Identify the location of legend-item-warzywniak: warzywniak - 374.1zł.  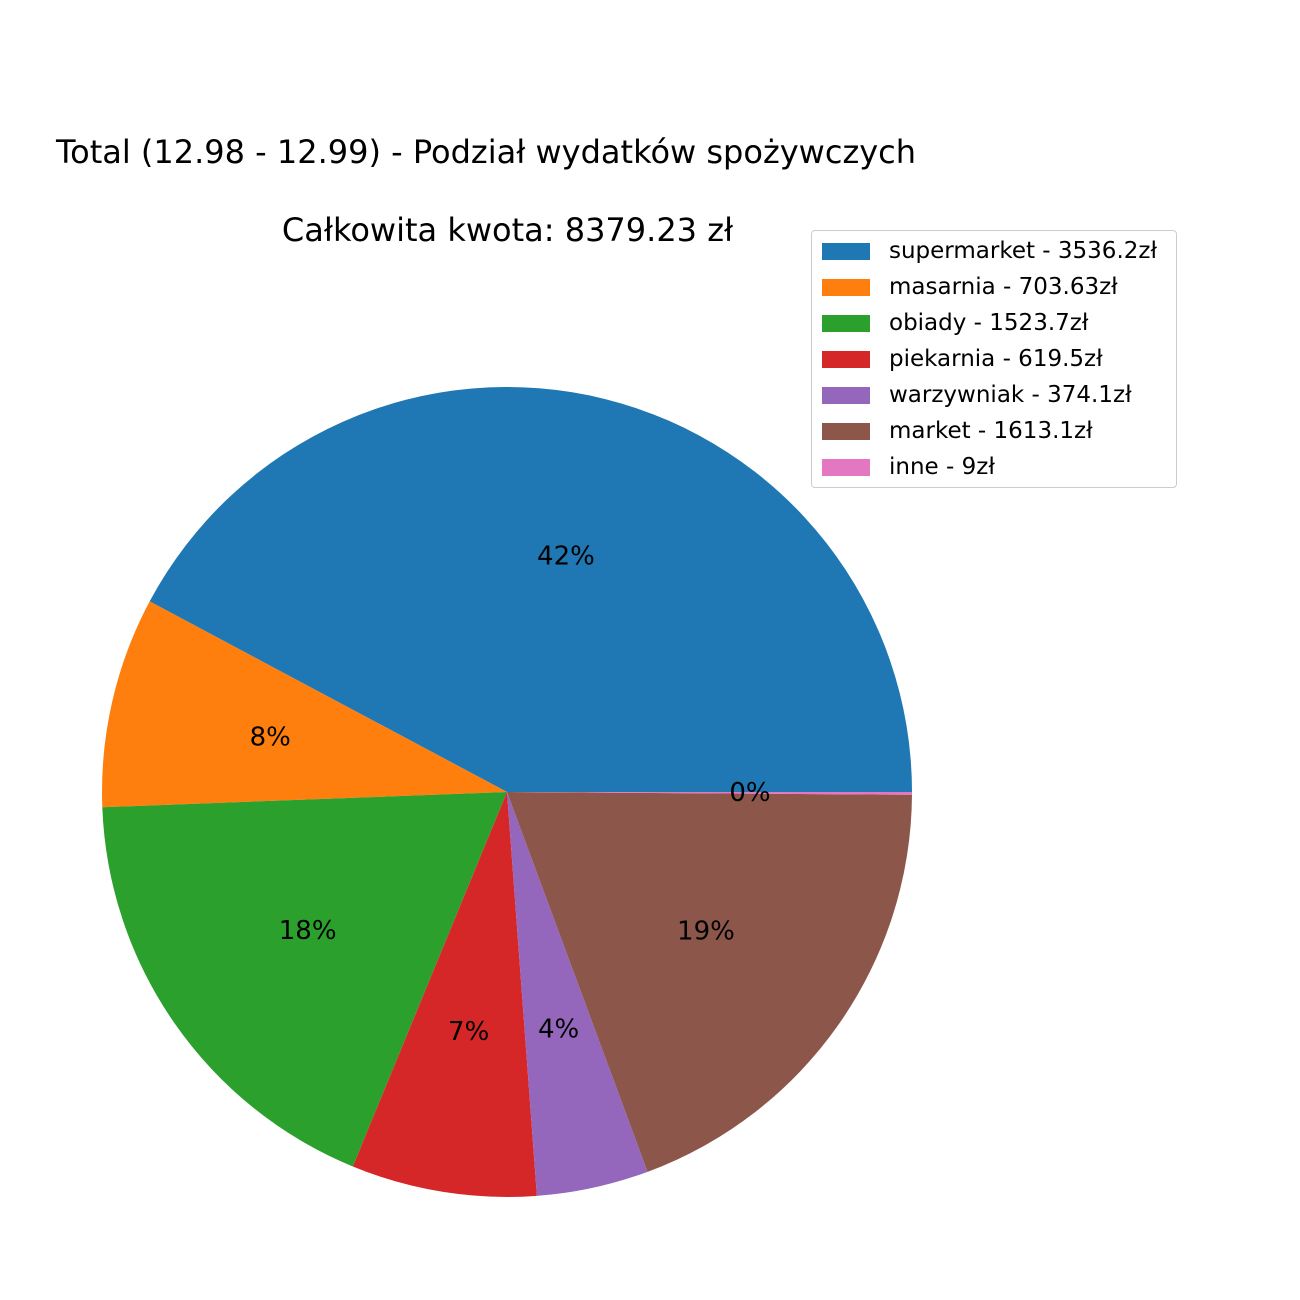
(977, 395).